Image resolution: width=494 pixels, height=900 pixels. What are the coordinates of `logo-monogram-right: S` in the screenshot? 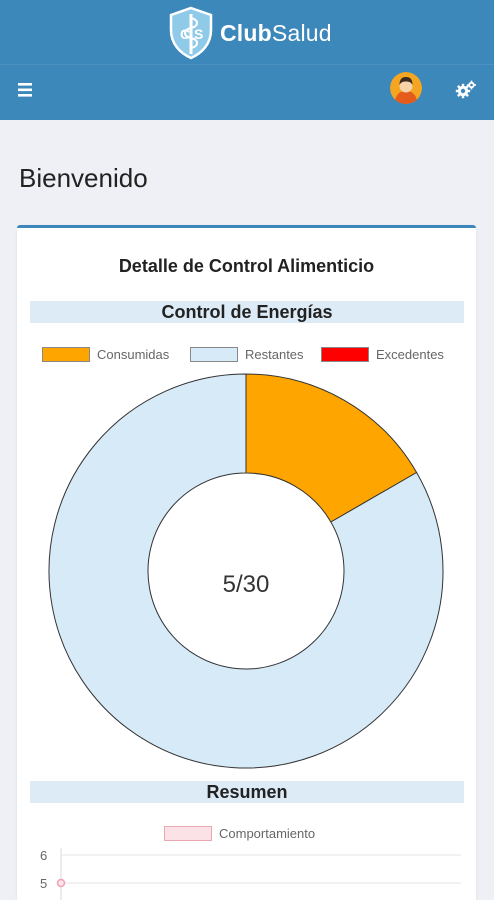 It's located at (198, 34).